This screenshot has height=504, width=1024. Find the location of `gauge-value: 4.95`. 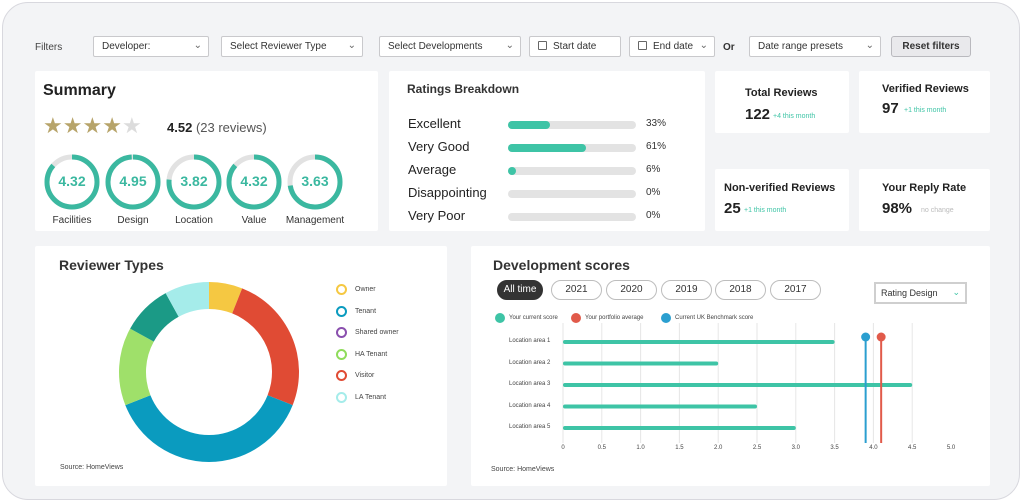

gauge-value: 4.95 is located at coordinates (133, 181).